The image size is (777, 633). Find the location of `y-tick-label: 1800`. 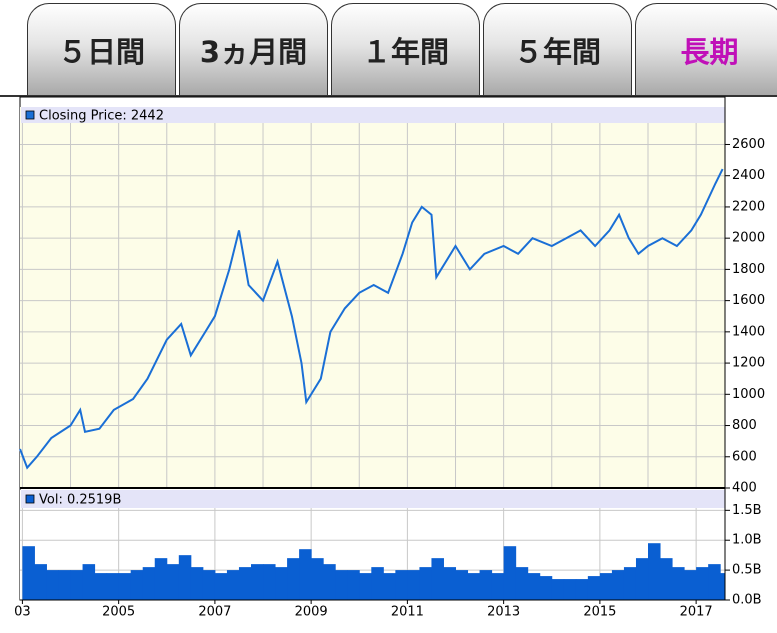

y-tick-label: 1800 is located at coordinates (748, 269).